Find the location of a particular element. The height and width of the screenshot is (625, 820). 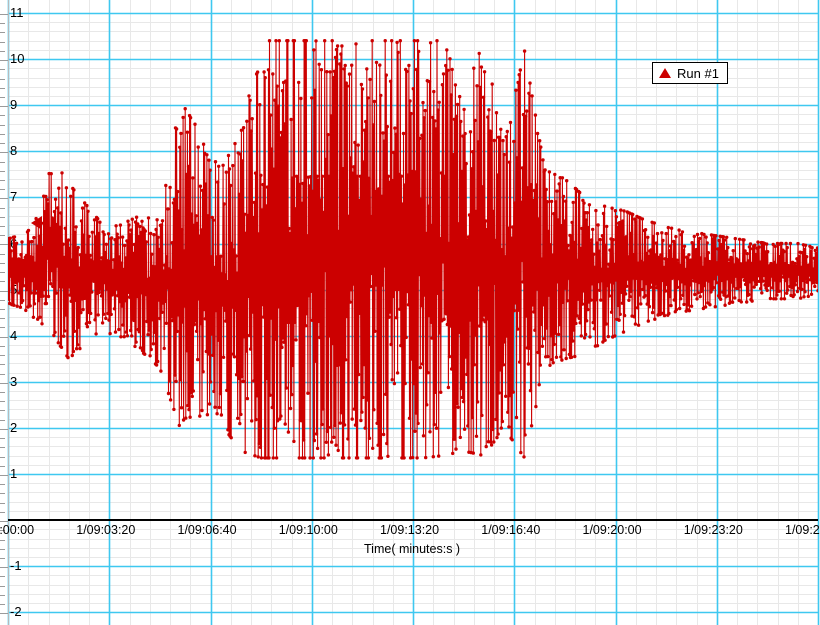

x-axis-title: Time( minutes:s ) is located at coordinates (412, 549).